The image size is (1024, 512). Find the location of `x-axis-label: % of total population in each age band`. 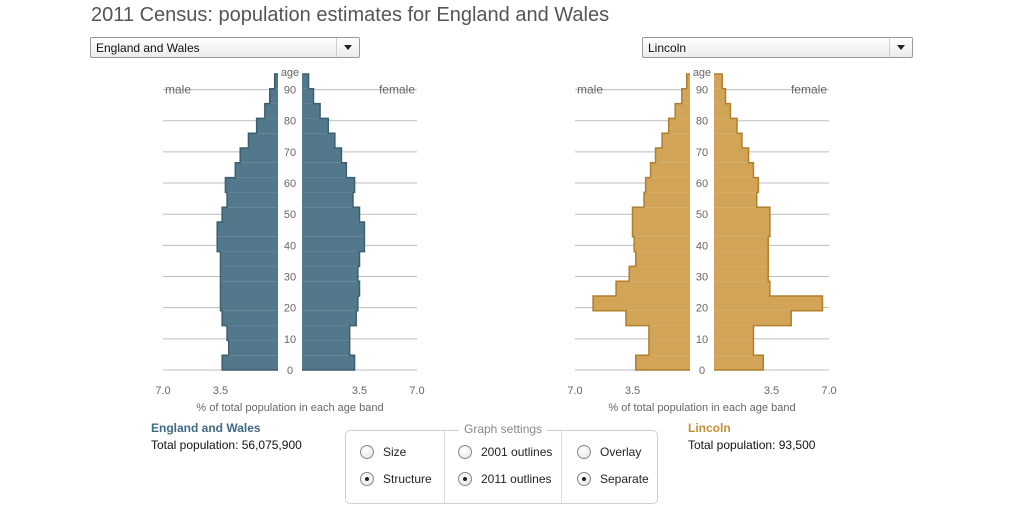

x-axis-label: % of total population in each age band is located at coordinates (289, 408).